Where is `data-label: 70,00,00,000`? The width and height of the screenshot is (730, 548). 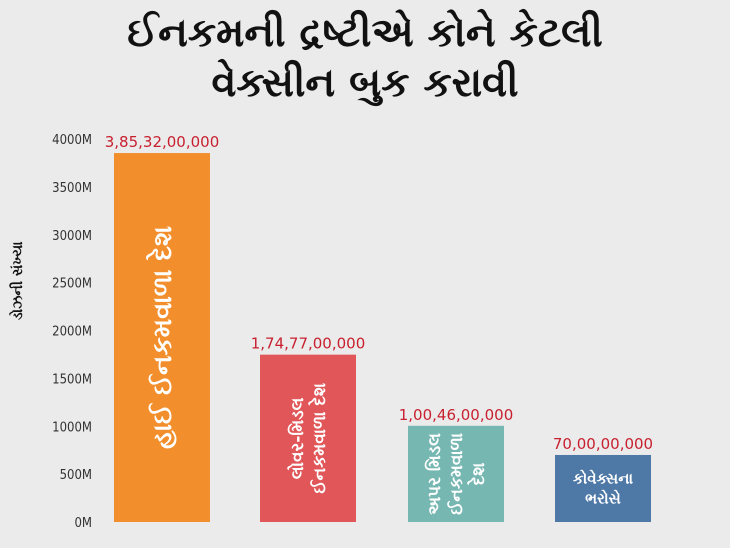
data-label: 70,00,00,000 is located at coordinates (603, 444).